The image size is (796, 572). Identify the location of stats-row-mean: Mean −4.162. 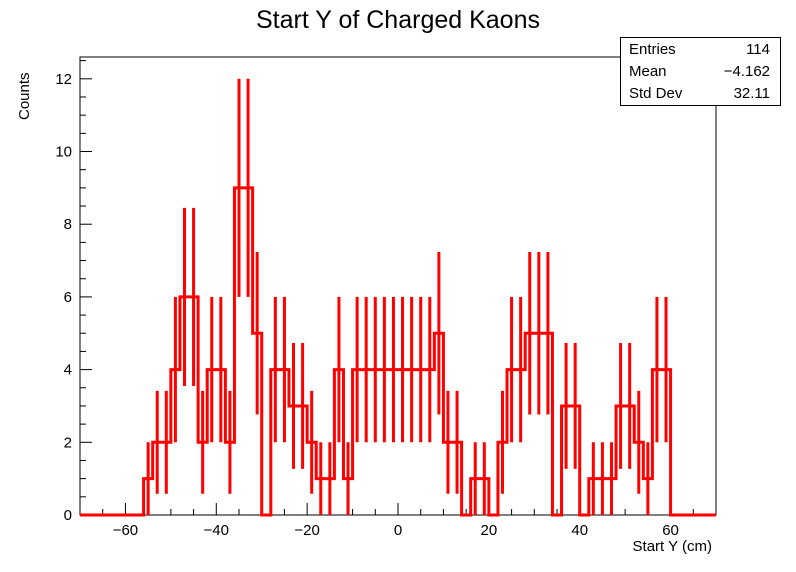
(700, 71).